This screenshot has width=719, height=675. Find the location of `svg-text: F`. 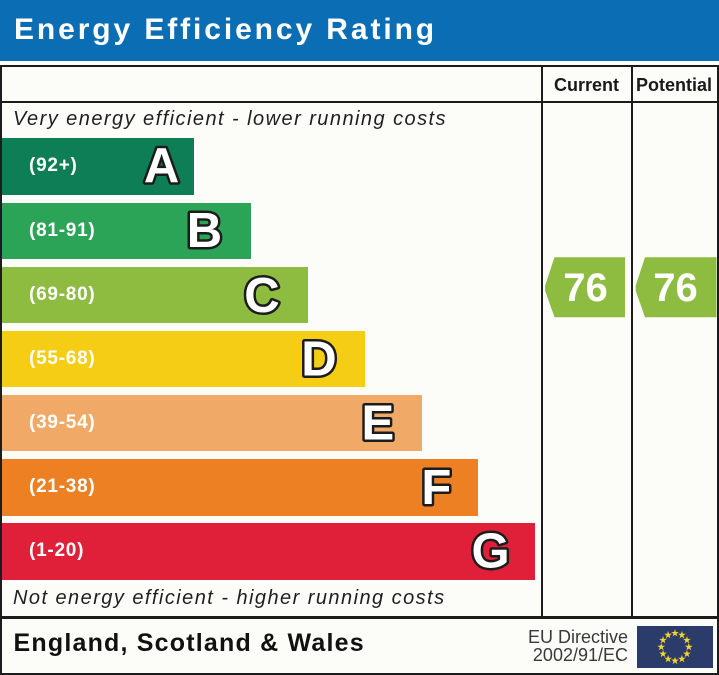

svg-text: F is located at coordinates (436, 488).